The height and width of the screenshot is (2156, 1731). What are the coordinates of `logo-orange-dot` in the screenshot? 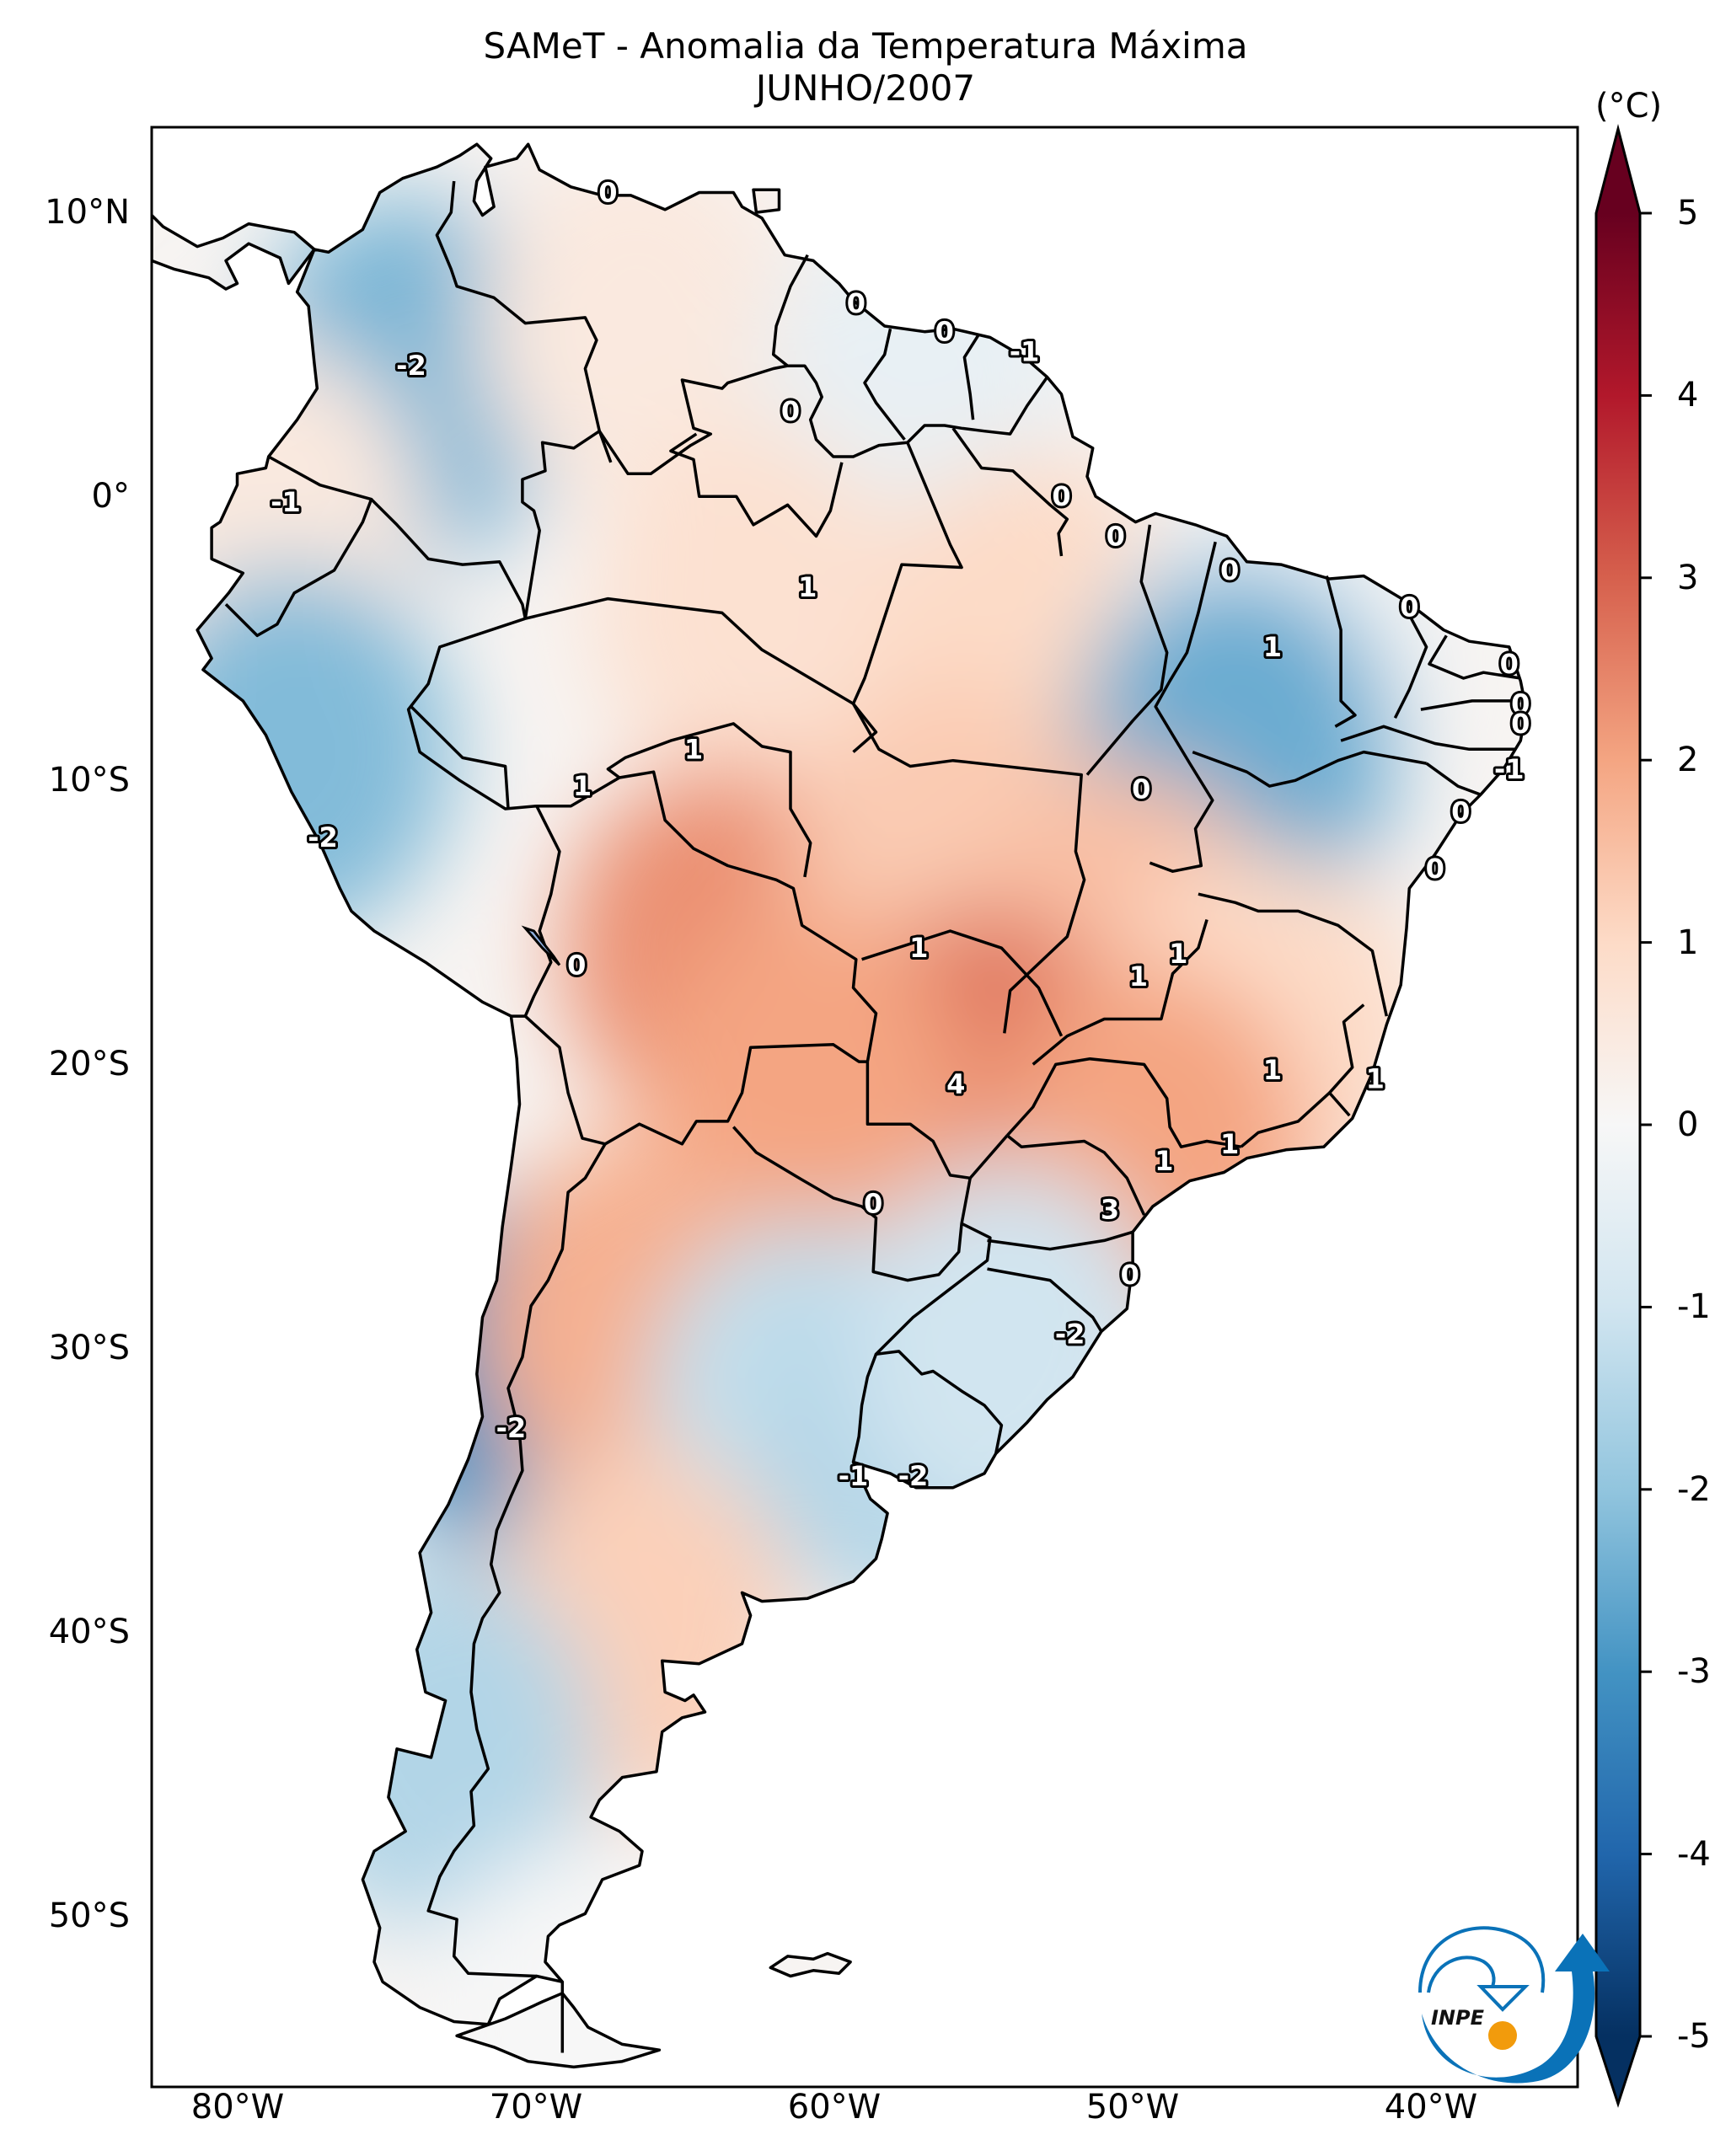 It's located at (1502, 2035).